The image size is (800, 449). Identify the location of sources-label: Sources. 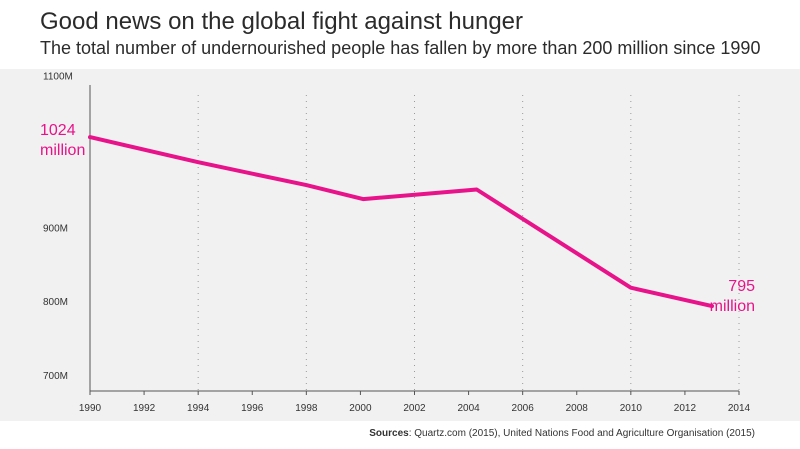
(389, 433).